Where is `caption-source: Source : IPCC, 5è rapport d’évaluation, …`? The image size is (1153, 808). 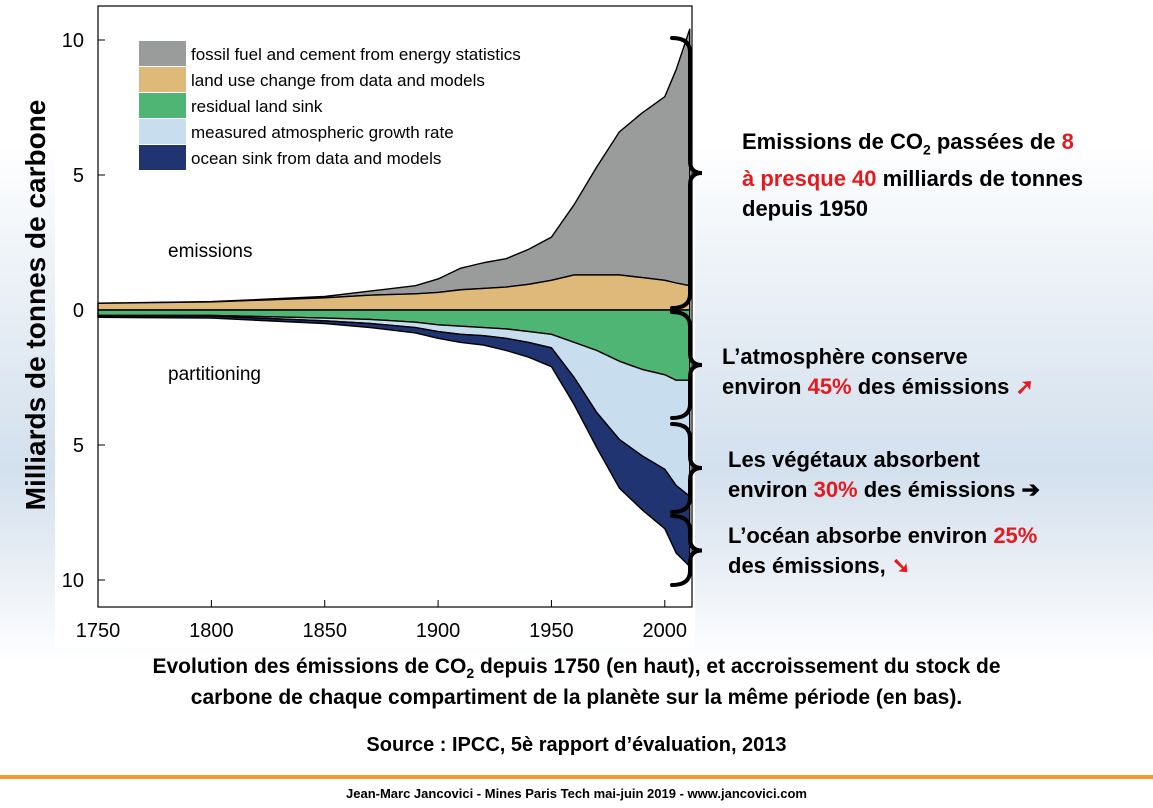
caption-source: Source : IPCC, 5è rapport d’évaluation, … is located at coordinates (576, 745).